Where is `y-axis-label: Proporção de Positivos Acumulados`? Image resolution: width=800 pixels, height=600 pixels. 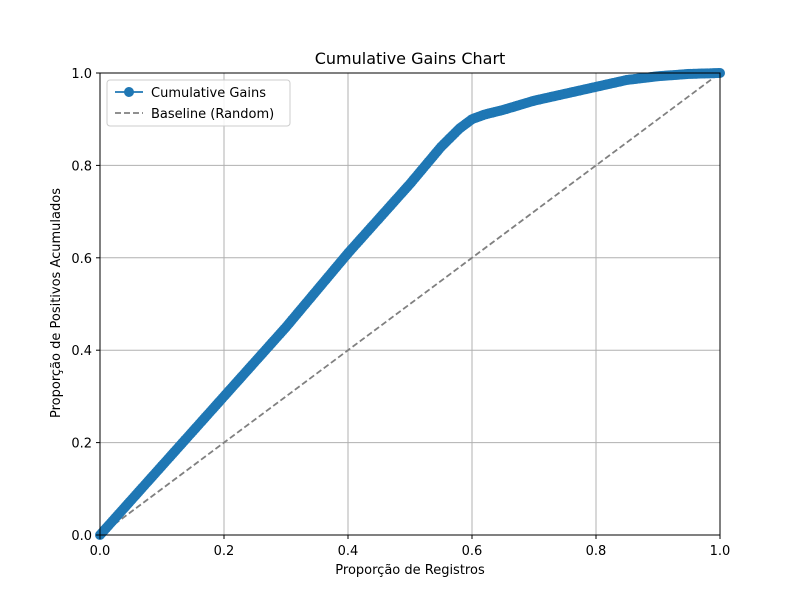
y-axis-label: Proporção de Positivos Acumulados is located at coordinates (56, 303).